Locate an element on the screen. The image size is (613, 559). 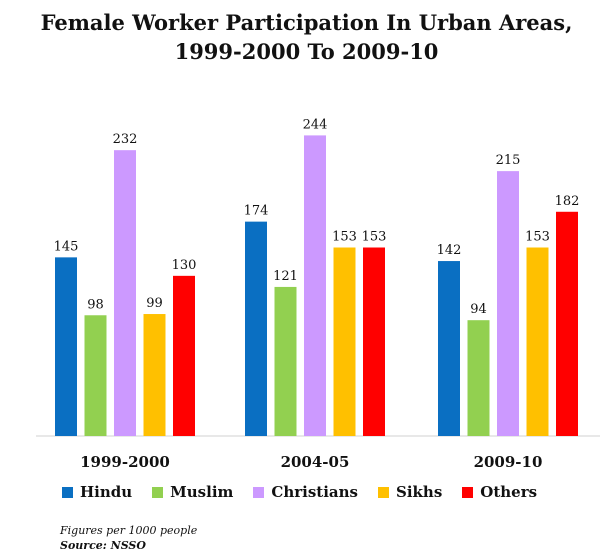
legend-item-sikhs: Sikhs is located at coordinates (410, 492).